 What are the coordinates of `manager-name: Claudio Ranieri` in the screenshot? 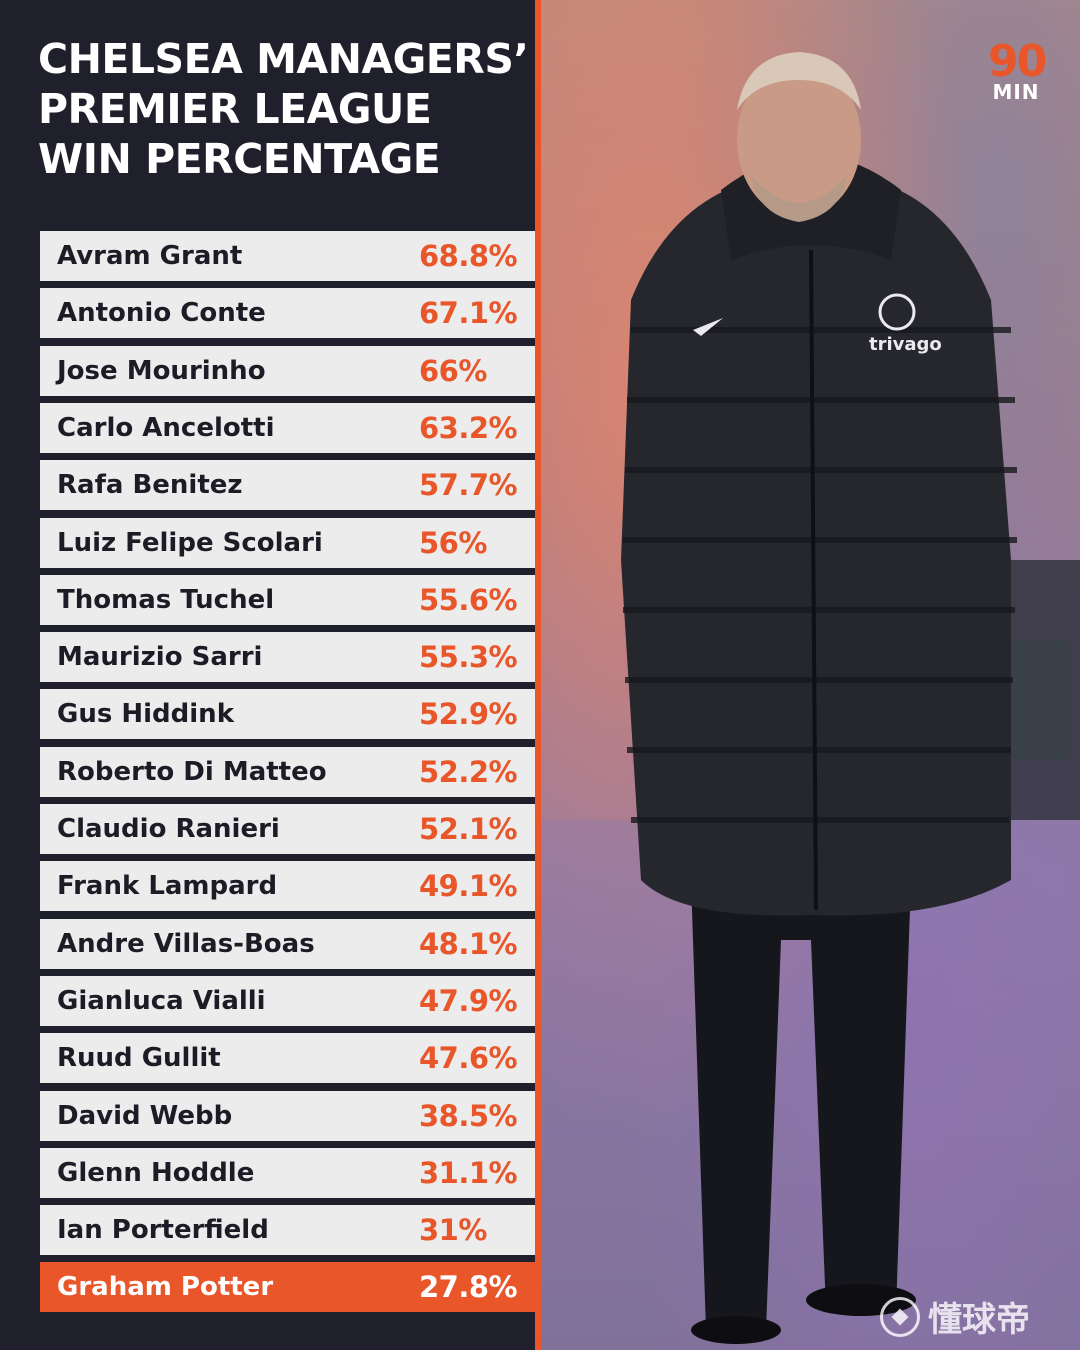 It's located at (168, 829).